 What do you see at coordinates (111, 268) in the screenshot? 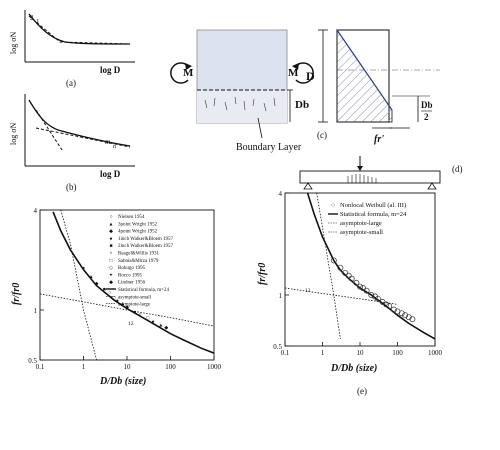
I see `legend-marker: ◇` at bounding box center [111, 268].